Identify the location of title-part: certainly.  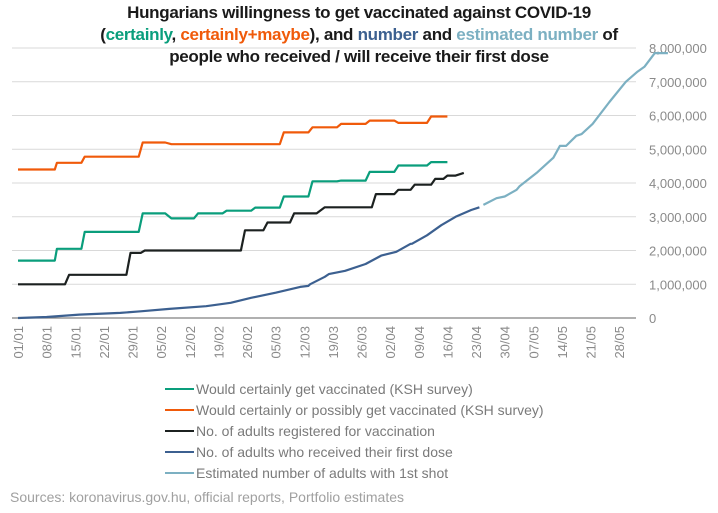
(138, 34).